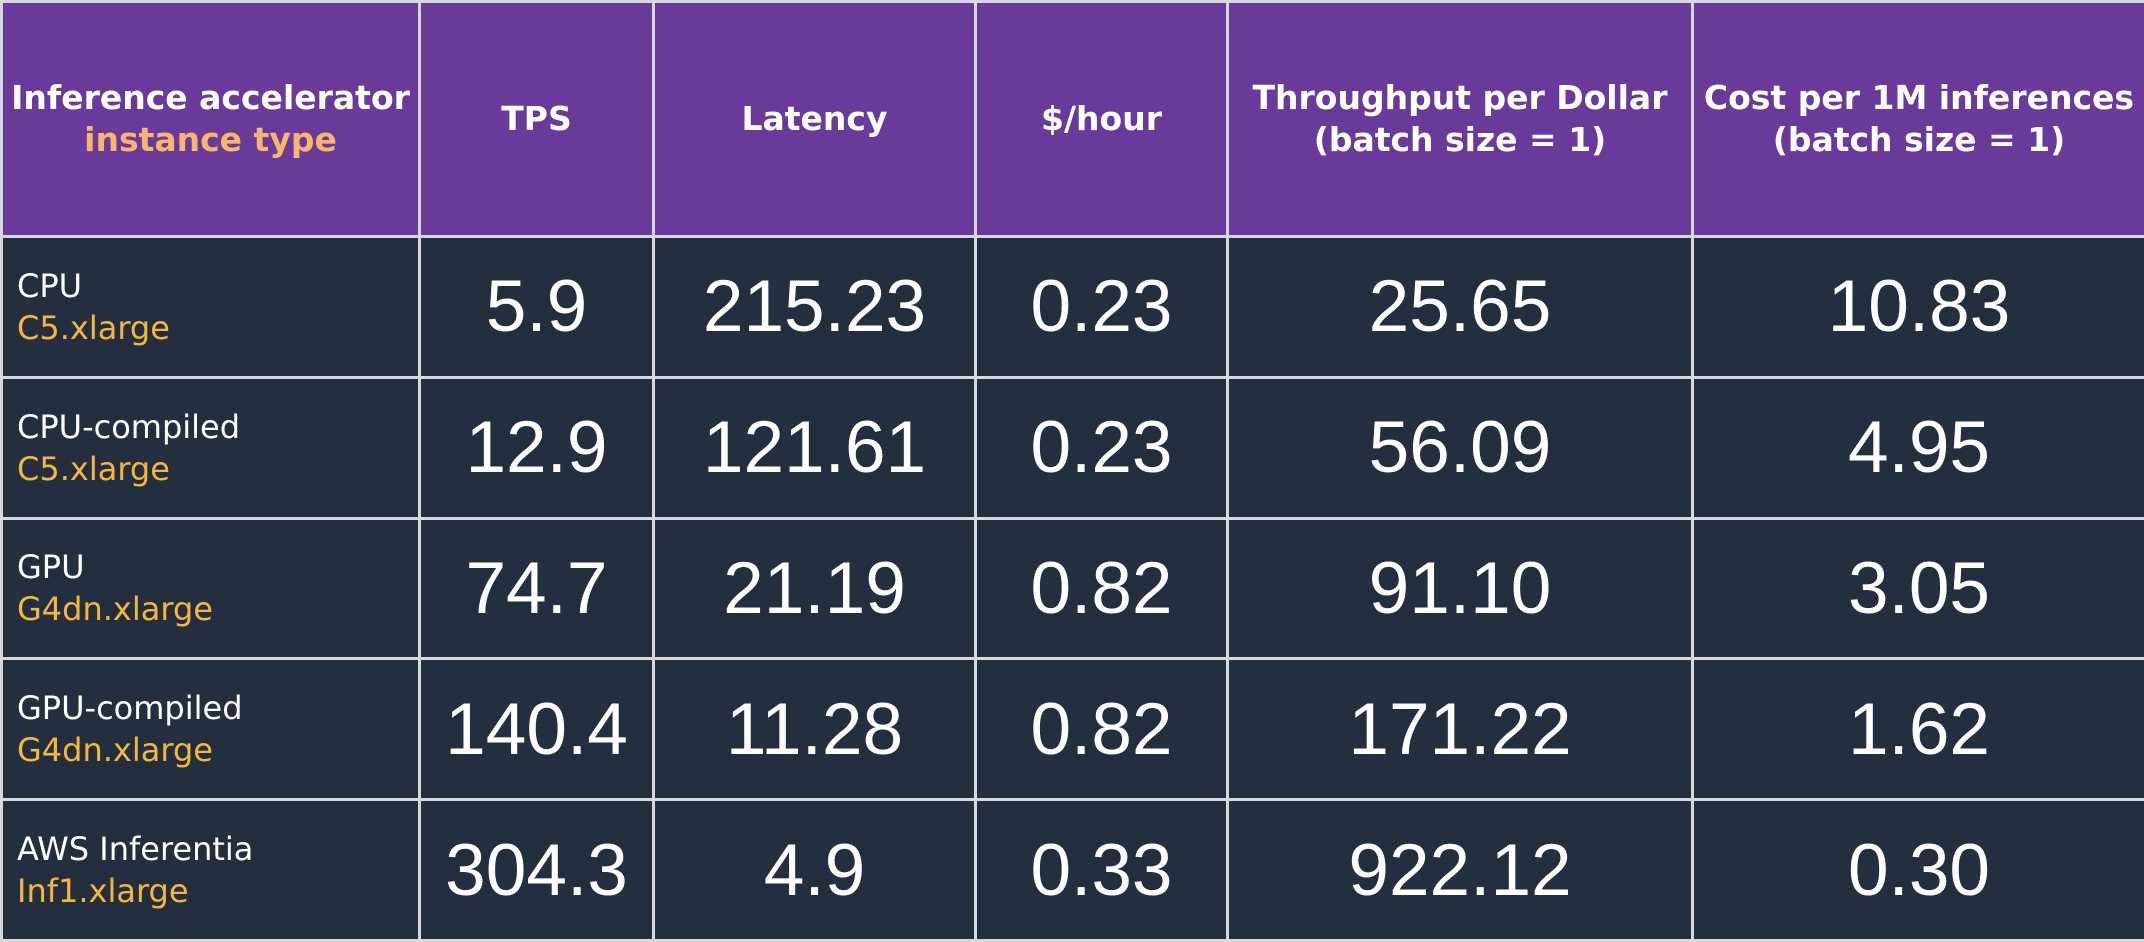 The image size is (2144, 942). I want to click on accelerator-cell: AWS Inferentia Inf1.xlarge, so click(210, 870).